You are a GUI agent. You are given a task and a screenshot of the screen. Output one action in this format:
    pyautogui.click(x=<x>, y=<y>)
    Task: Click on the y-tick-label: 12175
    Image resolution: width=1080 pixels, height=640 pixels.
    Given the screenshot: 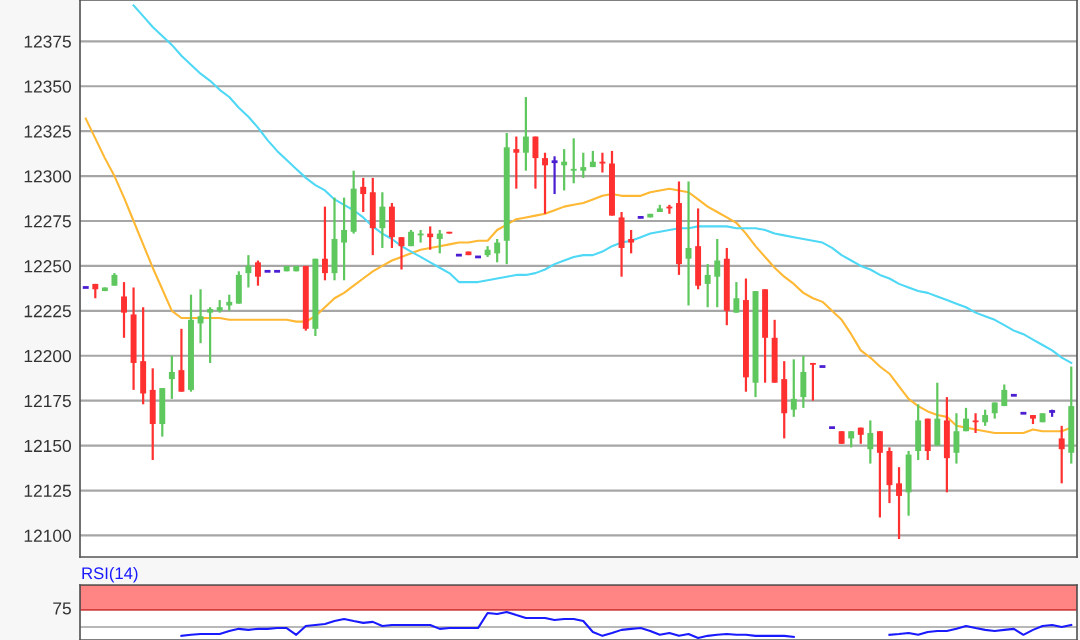 What is the action you would take?
    pyautogui.click(x=47, y=401)
    